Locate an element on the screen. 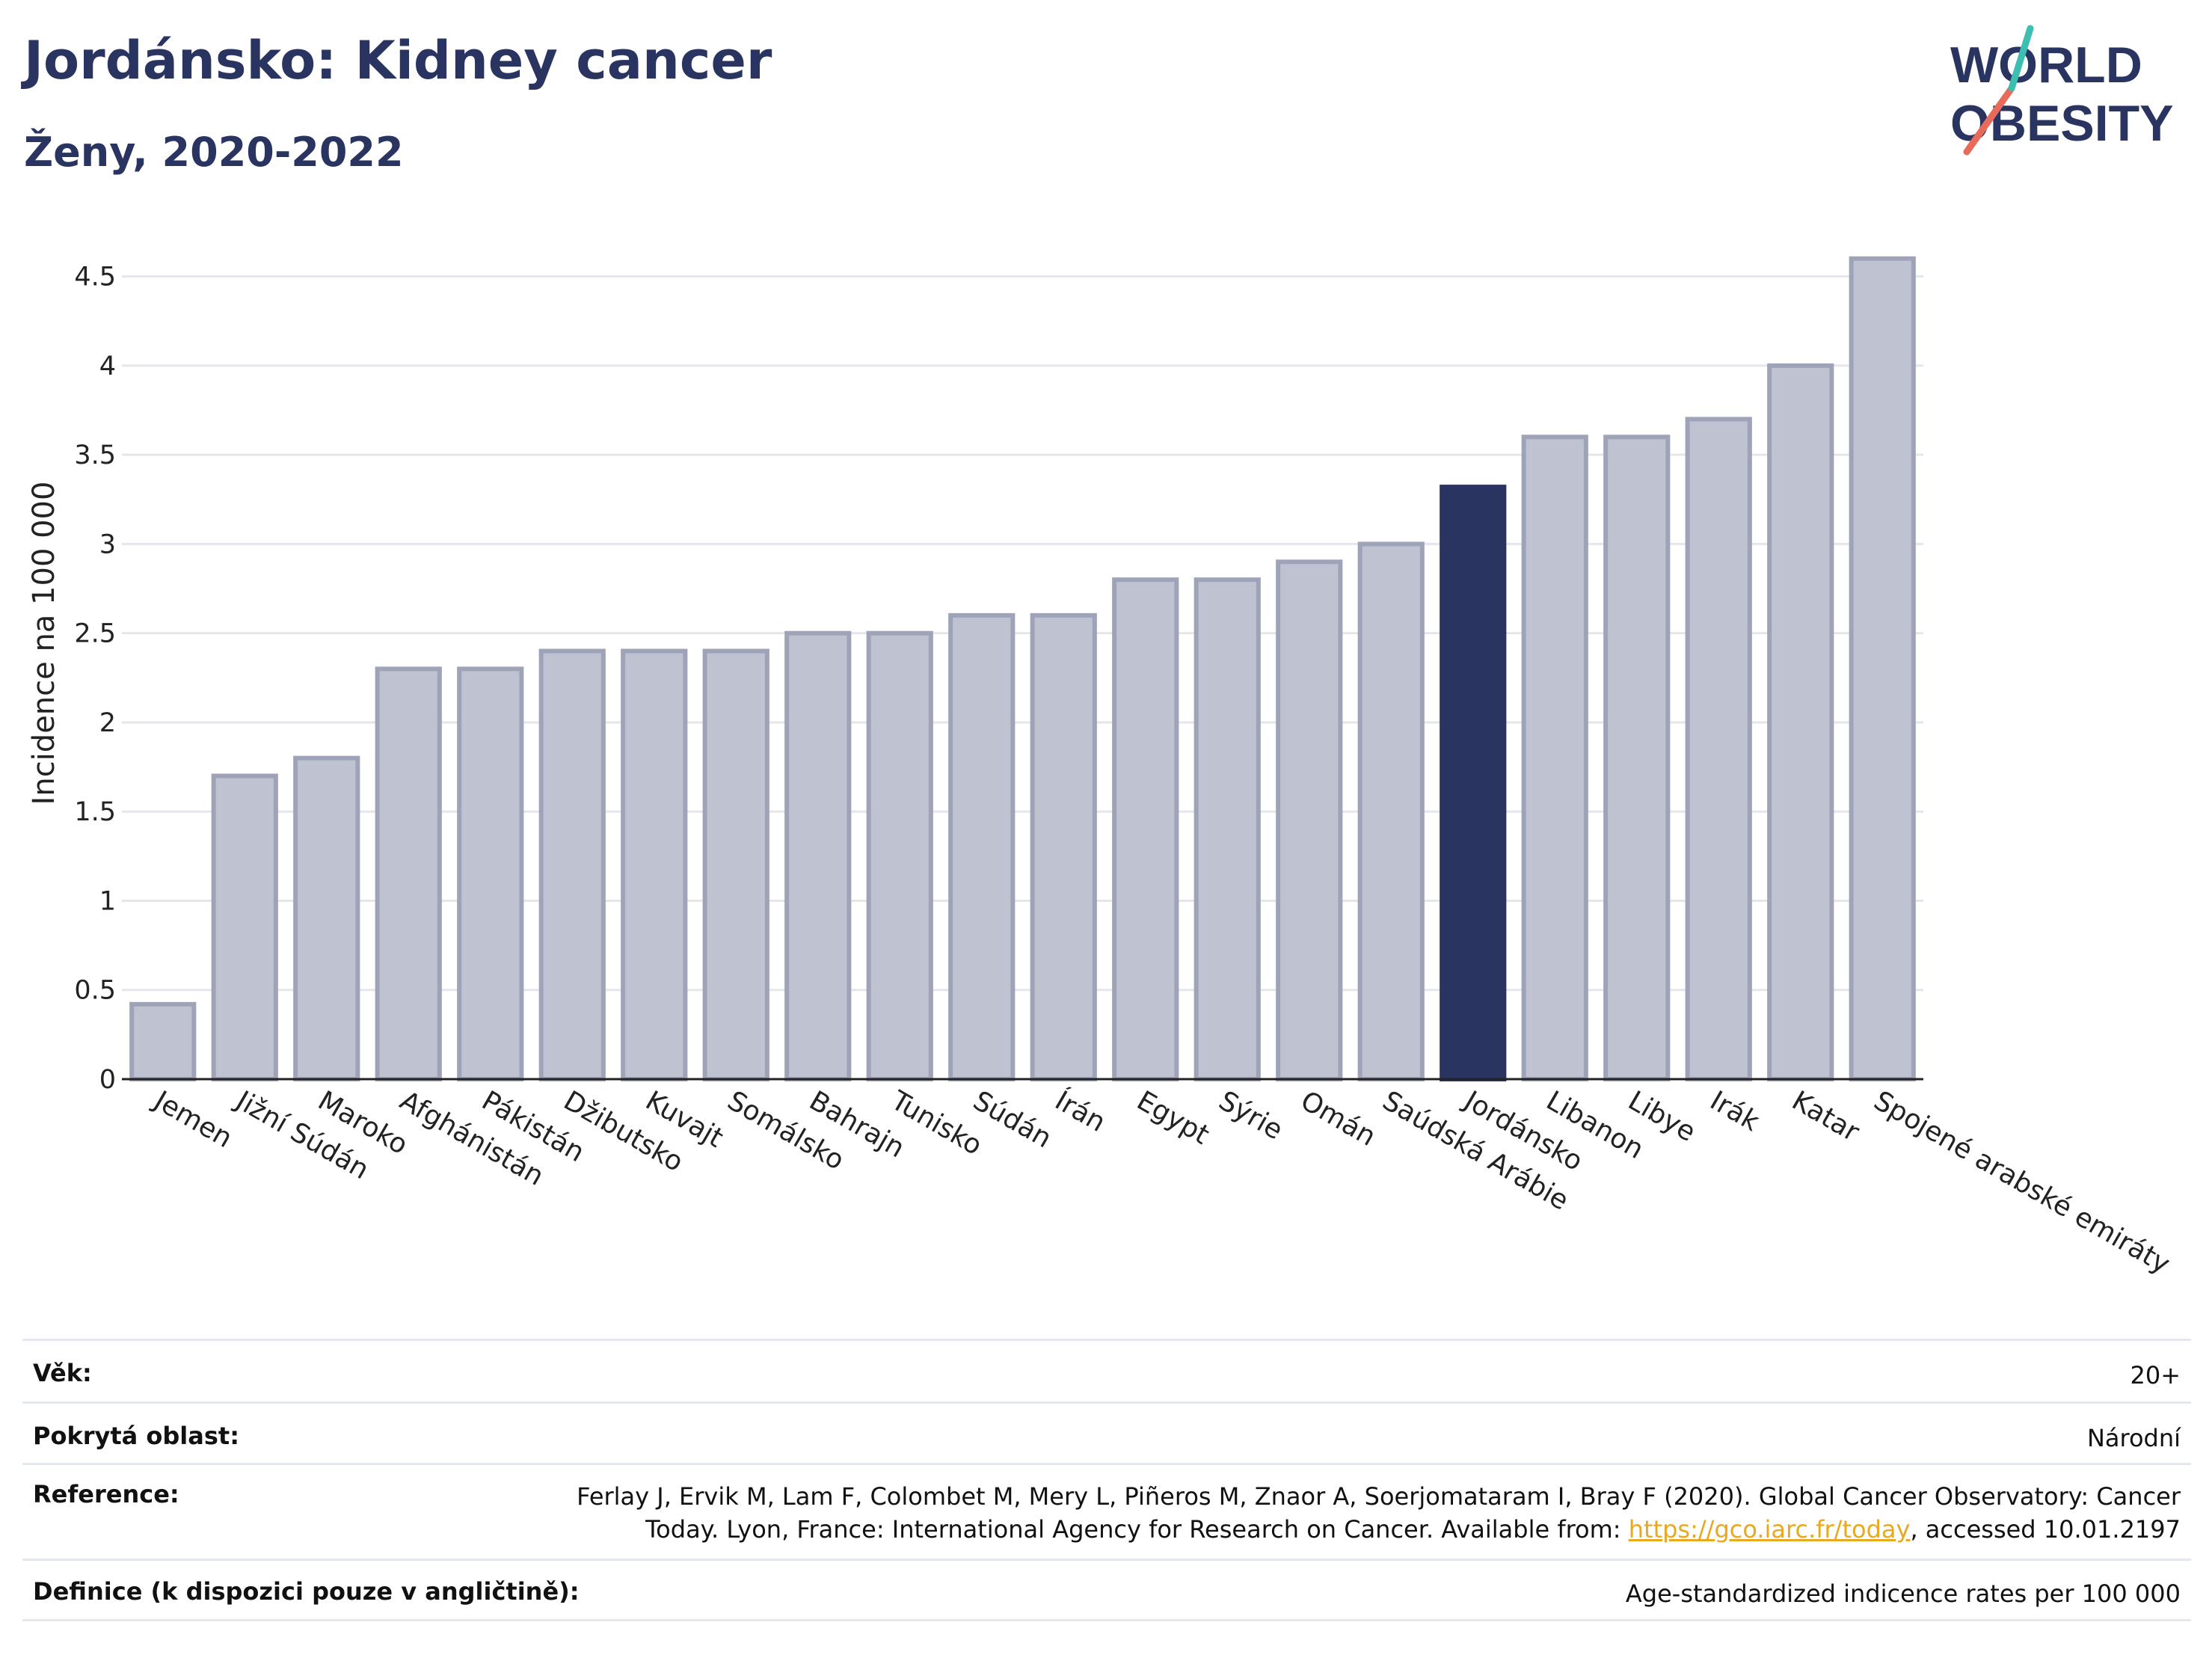  meta-age-value: 20+ is located at coordinates (2155, 1375).